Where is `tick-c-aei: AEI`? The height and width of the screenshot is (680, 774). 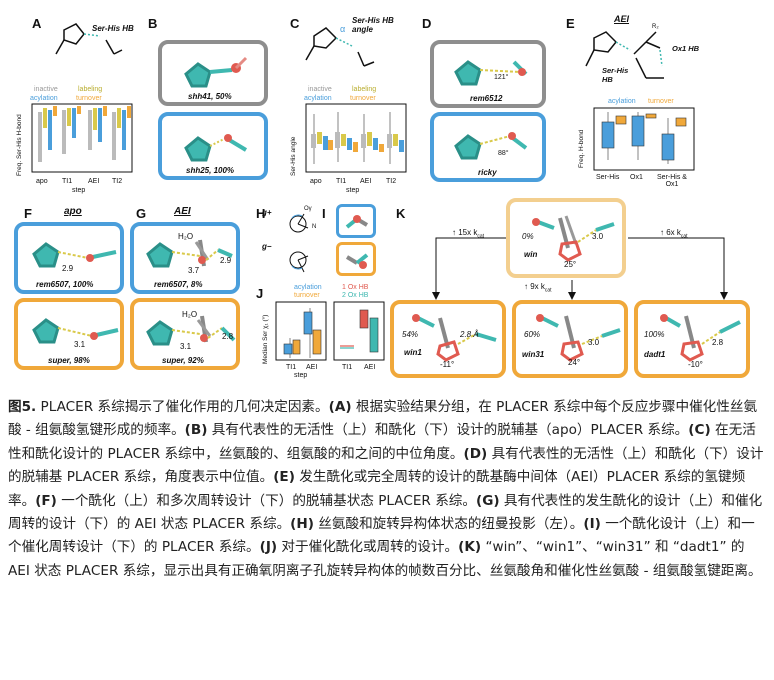
tick-c-aei: AEI is located at coordinates (366, 181).